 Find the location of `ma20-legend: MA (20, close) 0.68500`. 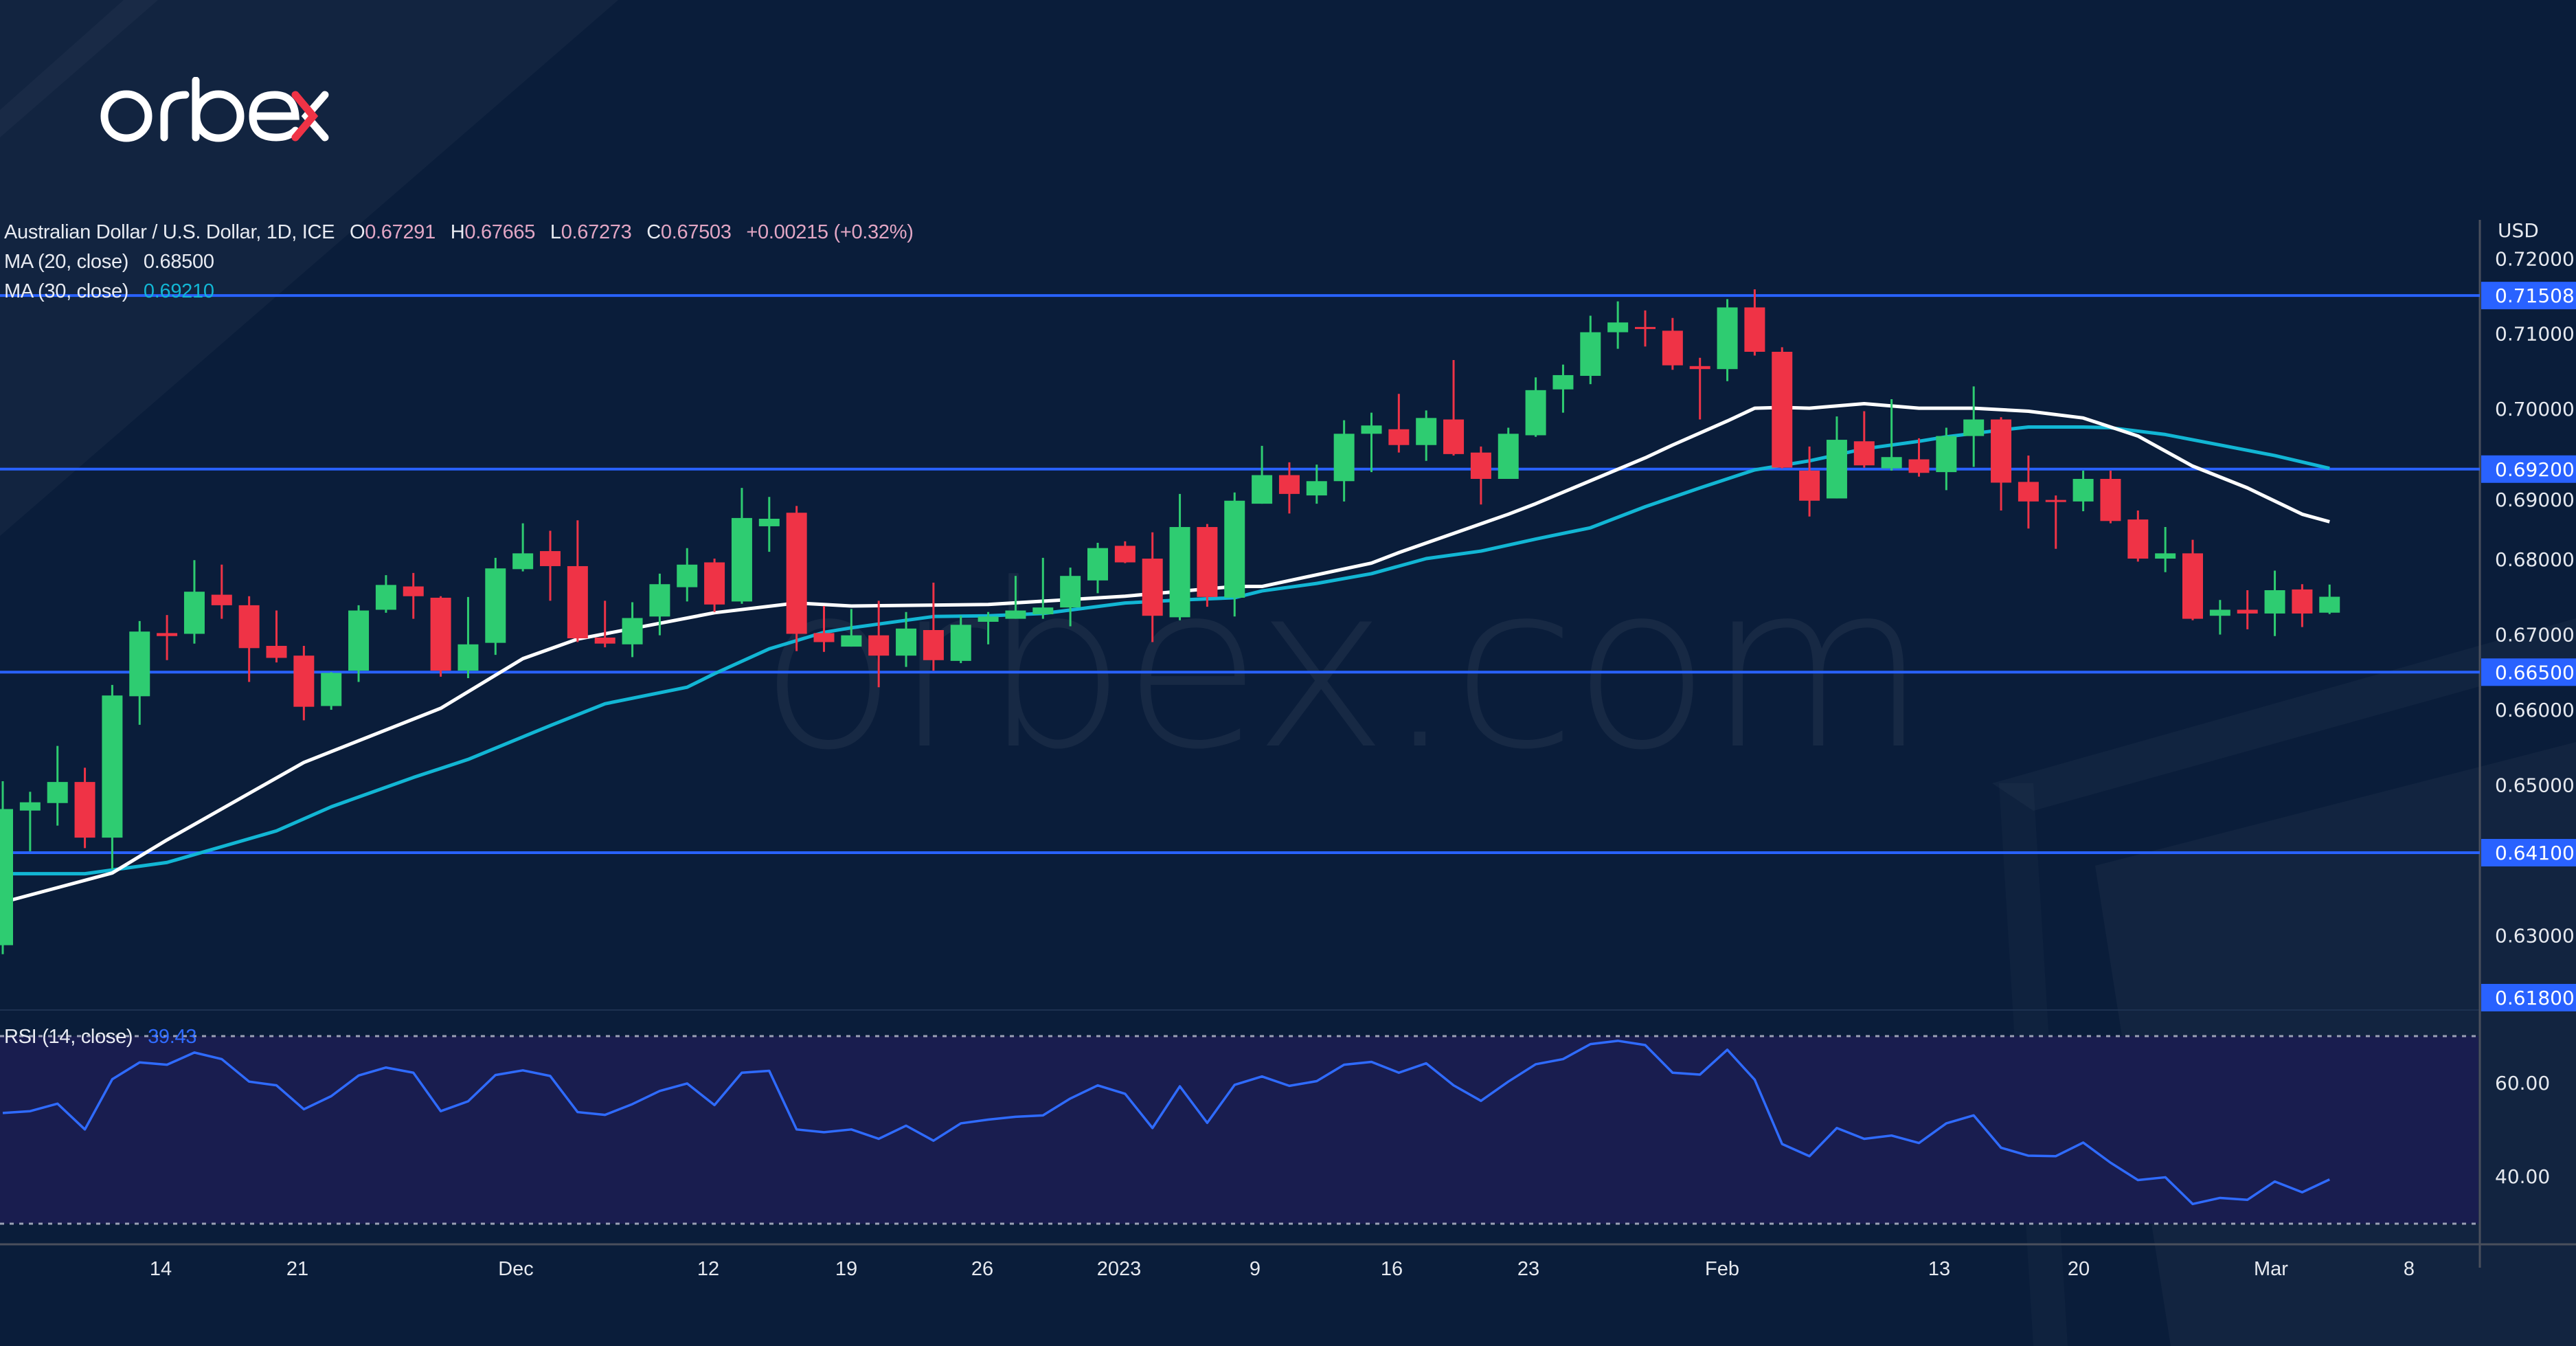

ma20-legend: MA (20, close) 0.68500 is located at coordinates (109, 262).